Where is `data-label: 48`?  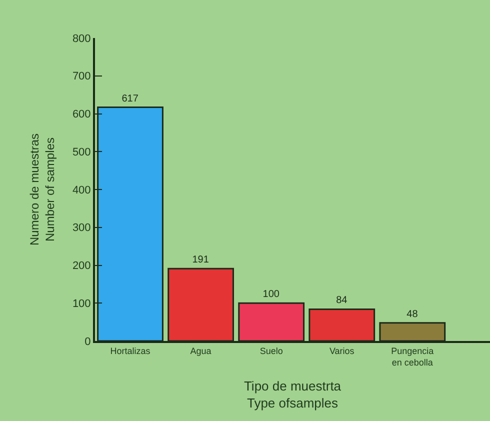 data-label: 48 is located at coordinates (412, 314).